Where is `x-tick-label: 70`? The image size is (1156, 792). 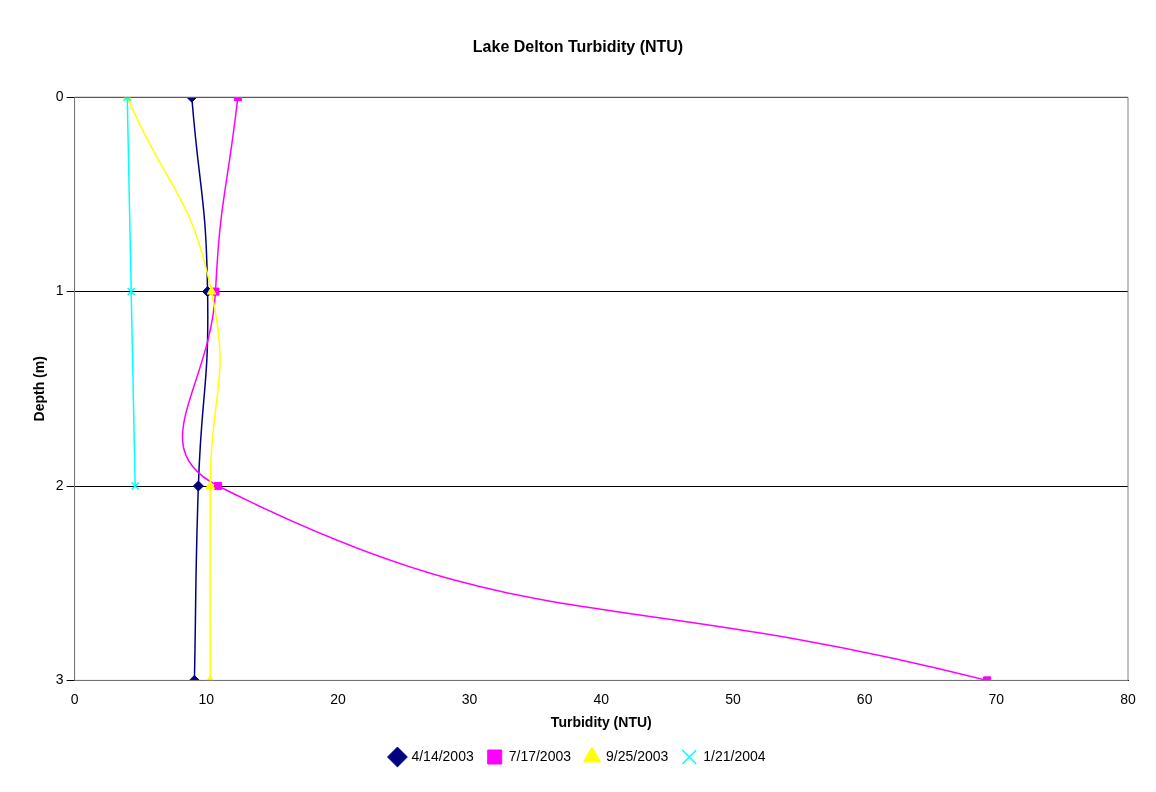
x-tick-label: 70 is located at coordinates (996, 698).